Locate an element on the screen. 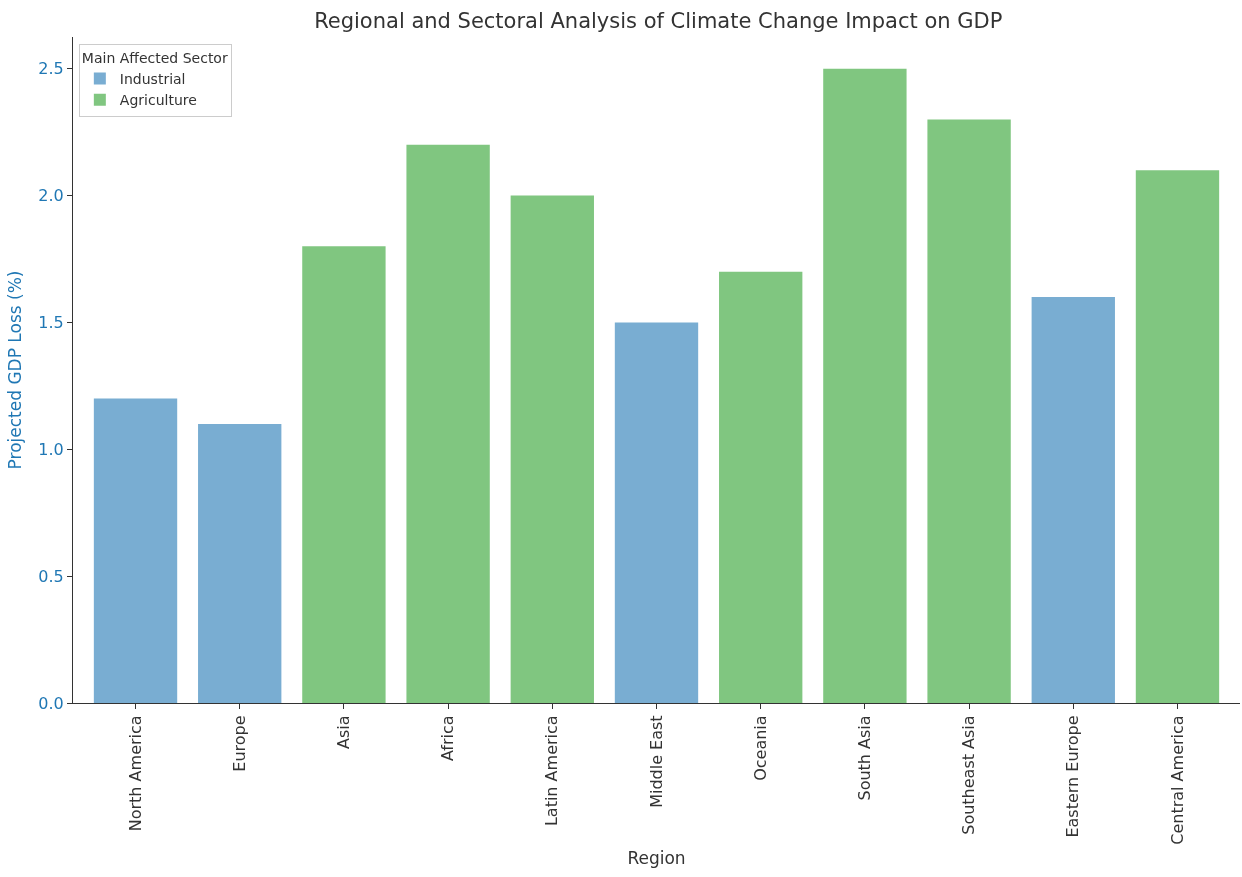  x-tick-label: Asia is located at coordinates (344, 732).